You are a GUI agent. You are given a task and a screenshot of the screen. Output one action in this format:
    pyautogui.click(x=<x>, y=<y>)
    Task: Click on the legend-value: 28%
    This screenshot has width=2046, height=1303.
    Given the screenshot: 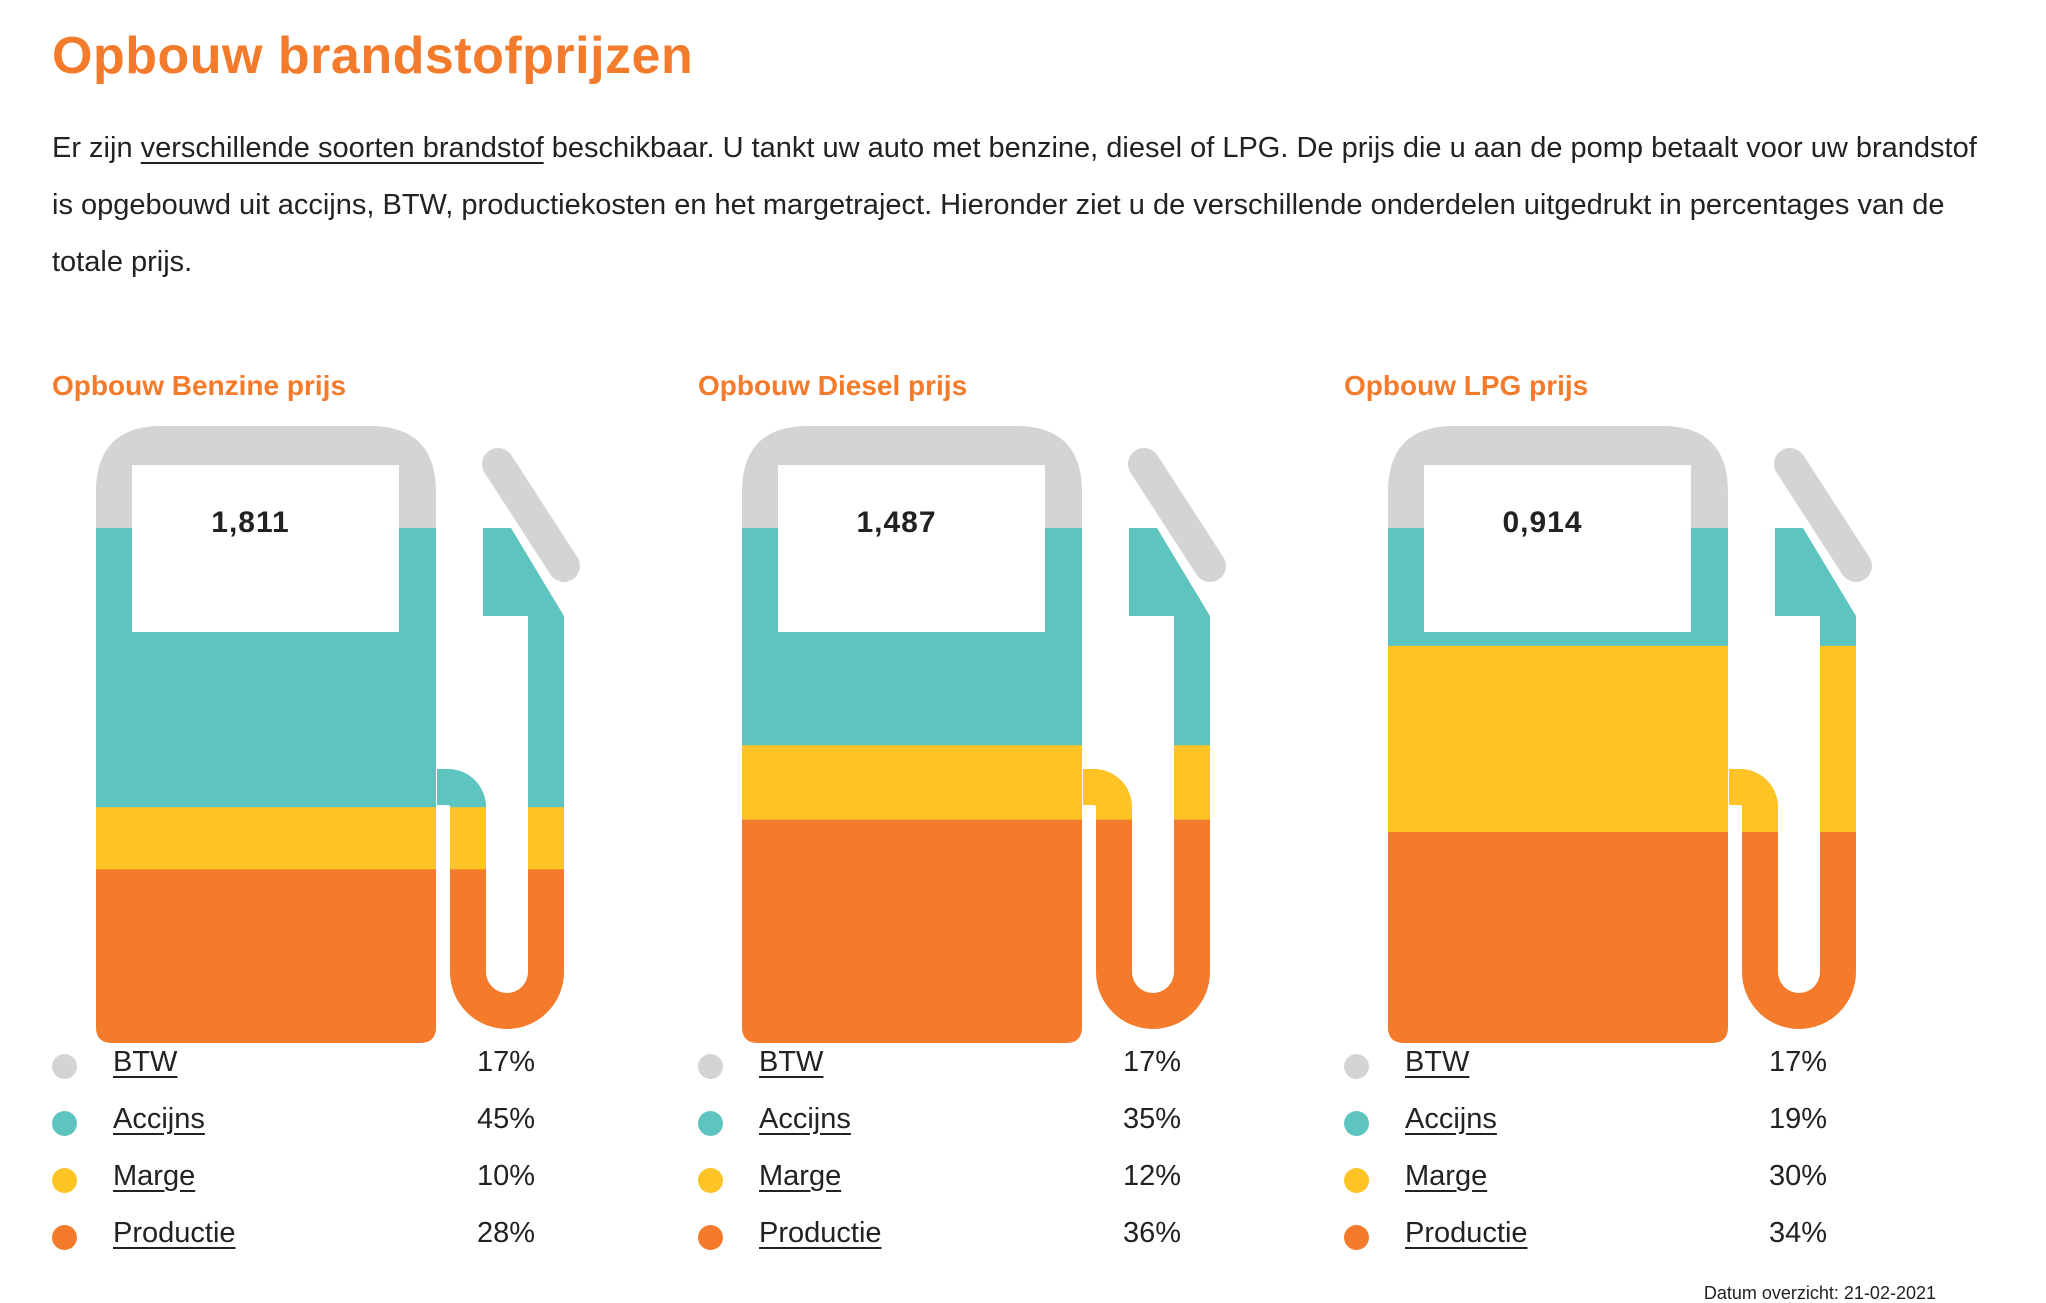 What is the action you would take?
    pyautogui.click(x=506, y=1233)
    